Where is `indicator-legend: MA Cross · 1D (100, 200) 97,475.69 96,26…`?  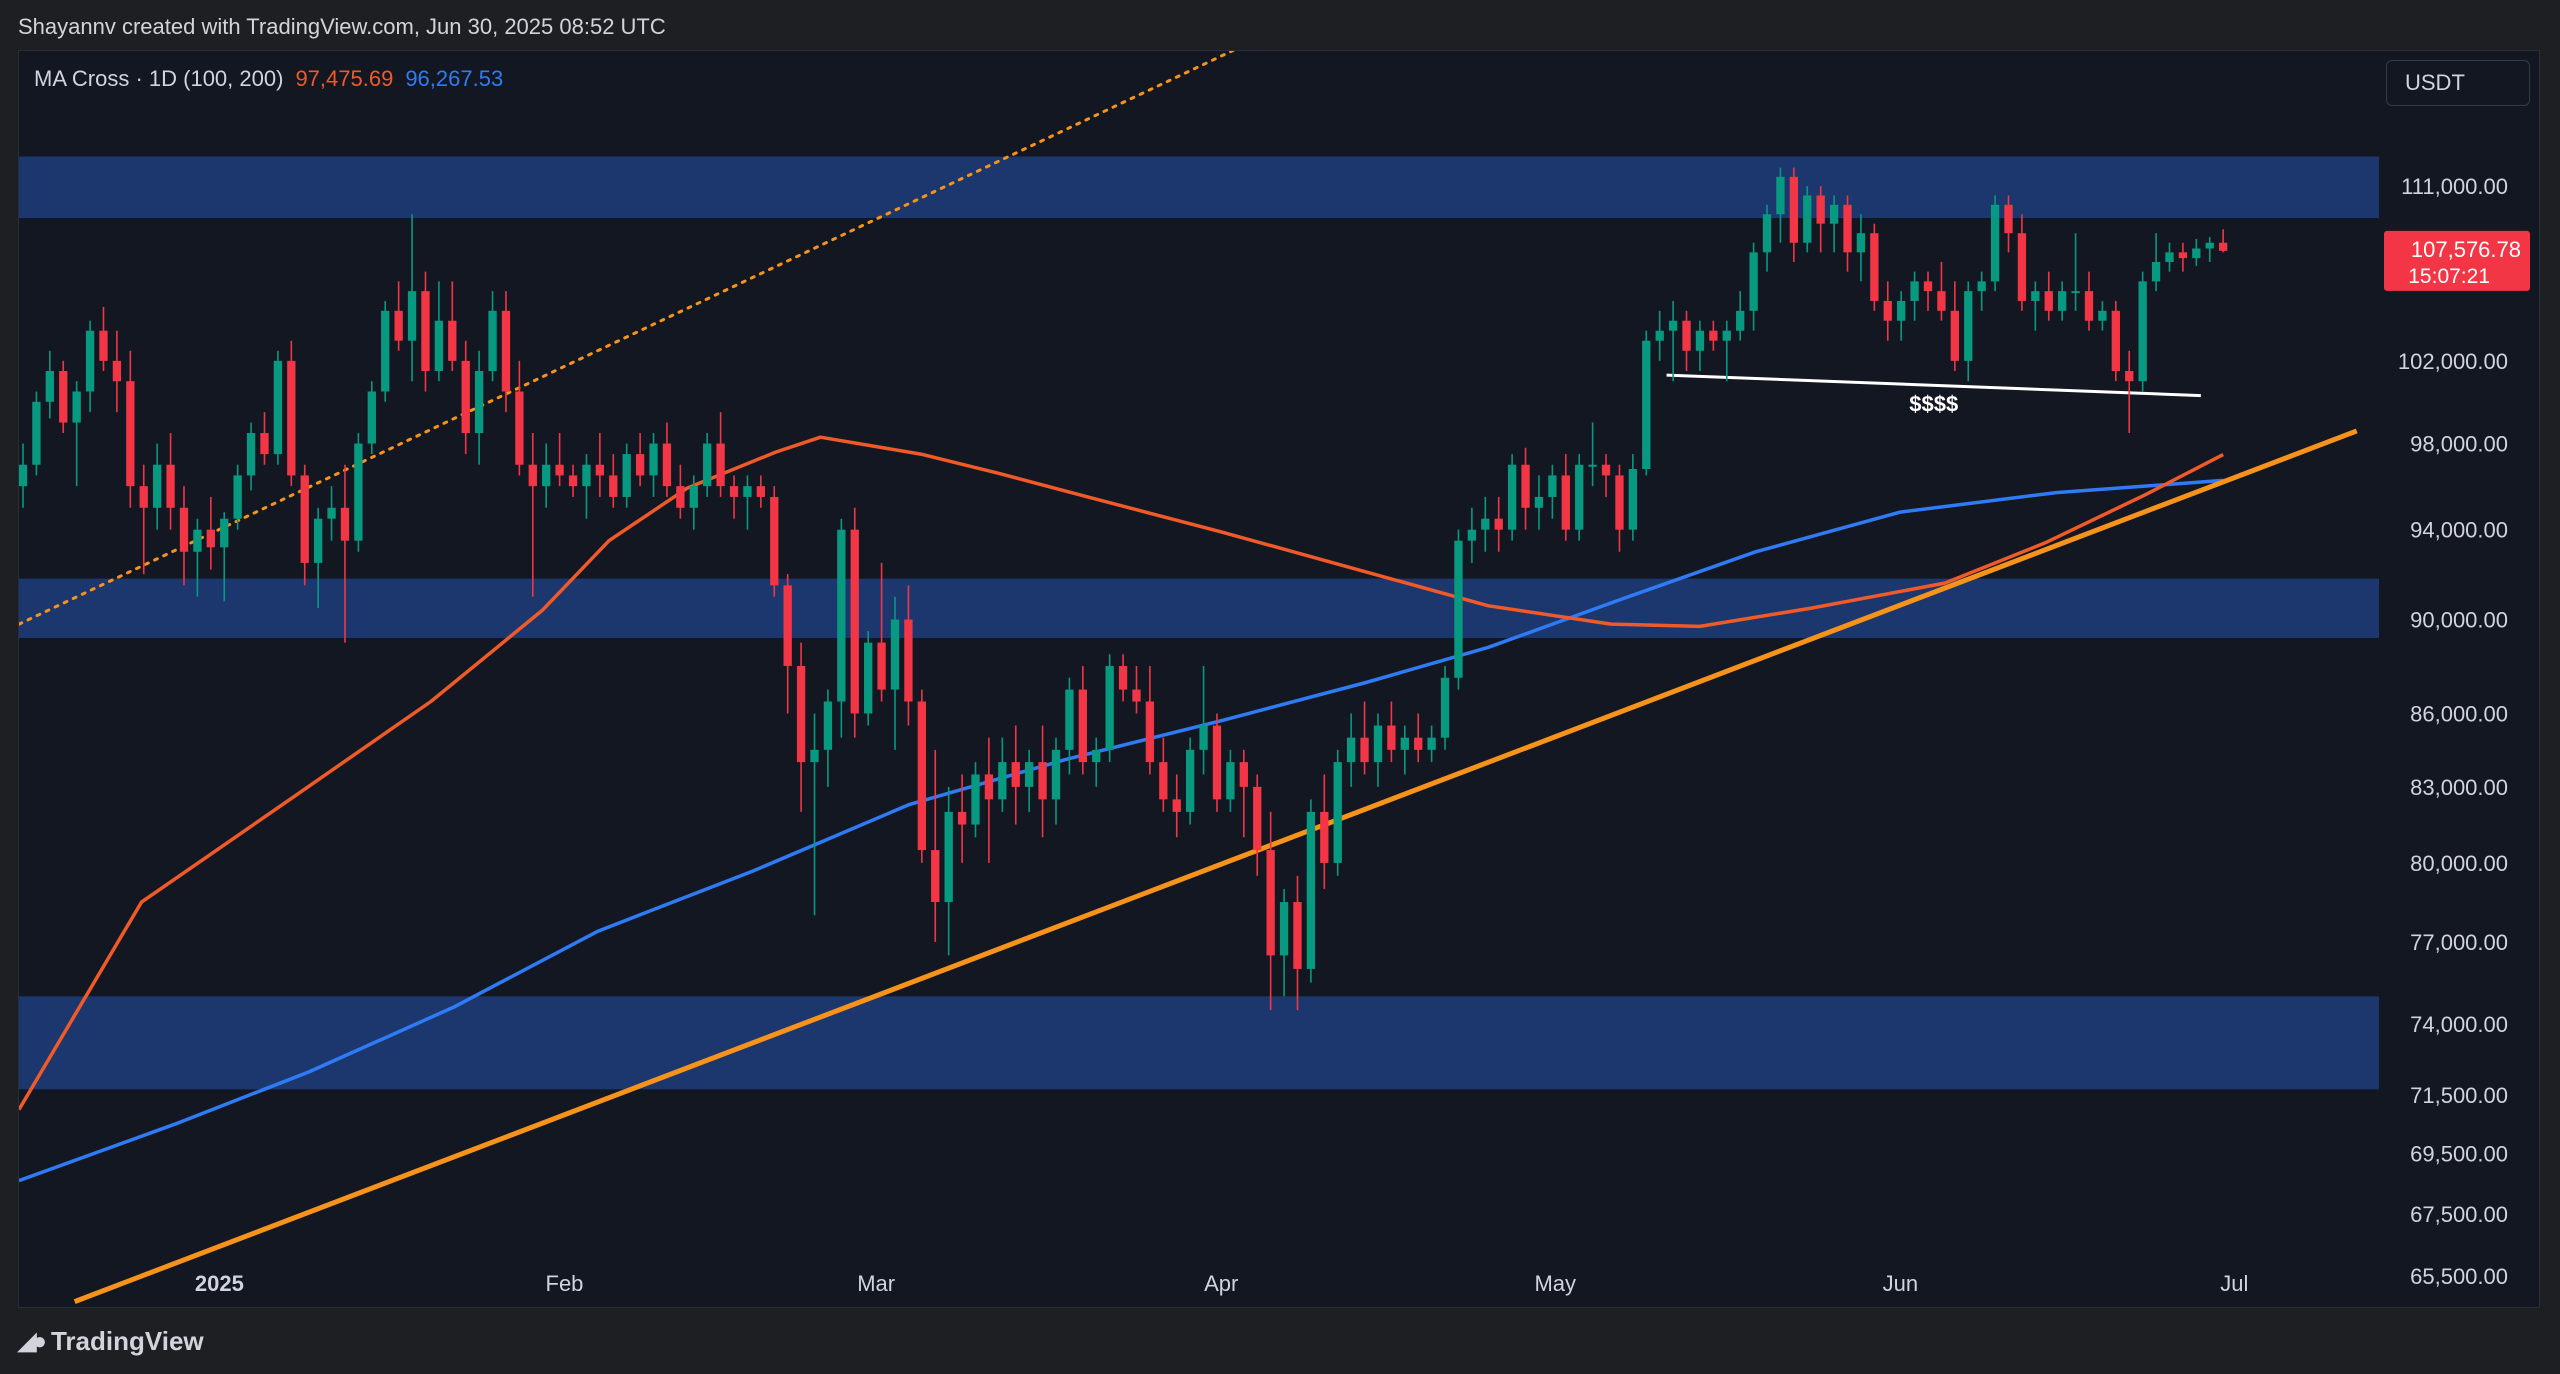
indicator-legend: MA Cross · 1D (100, 200) 97,475.69 96,26… is located at coordinates (268, 79).